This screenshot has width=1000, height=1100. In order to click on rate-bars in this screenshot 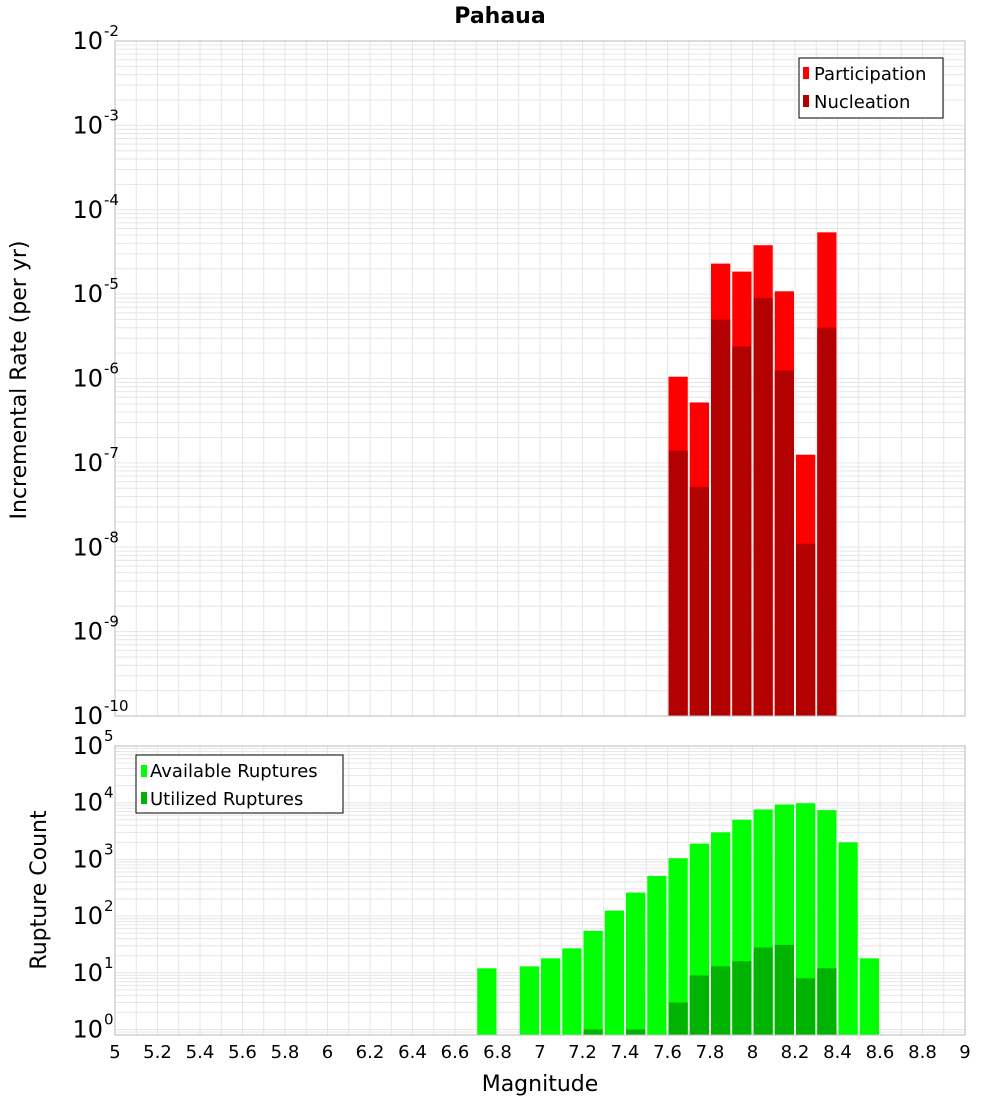, I will do `click(752, 474)`.